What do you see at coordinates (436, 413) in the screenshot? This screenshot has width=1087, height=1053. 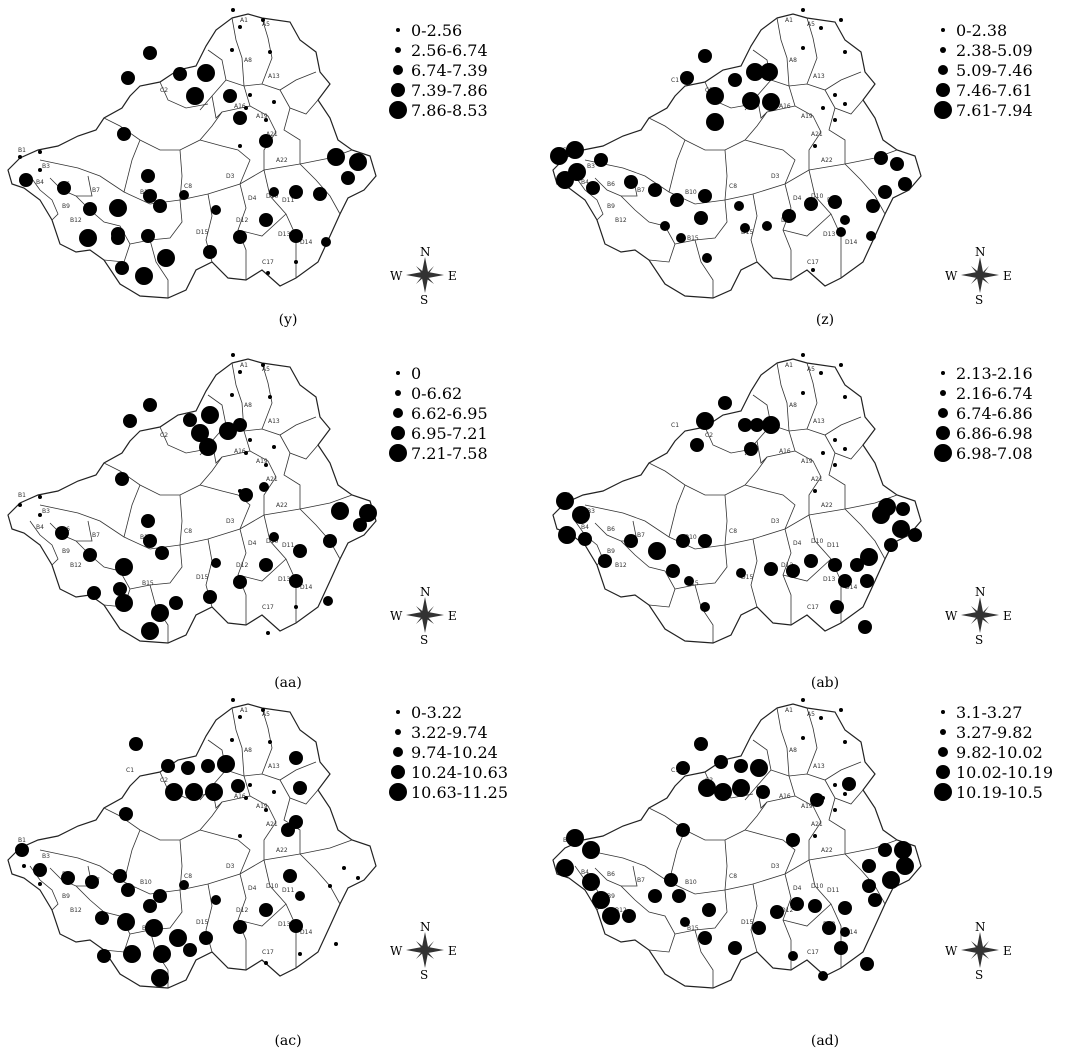 I see `legend: 0 0-6.62 6.62-6.95 6.95-7.21 7.21-7.58` at bounding box center [436, 413].